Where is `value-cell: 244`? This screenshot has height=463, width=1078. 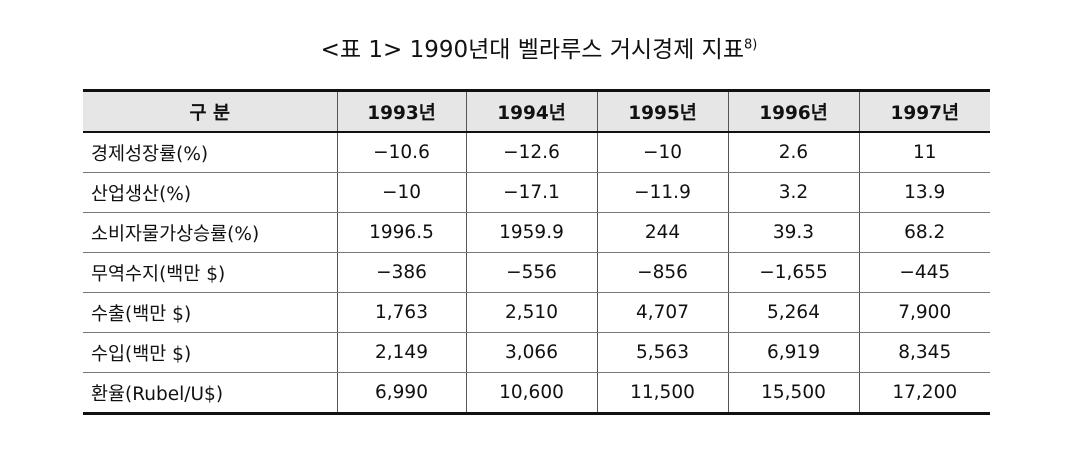
value-cell: 244 is located at coordinates (662, 232).